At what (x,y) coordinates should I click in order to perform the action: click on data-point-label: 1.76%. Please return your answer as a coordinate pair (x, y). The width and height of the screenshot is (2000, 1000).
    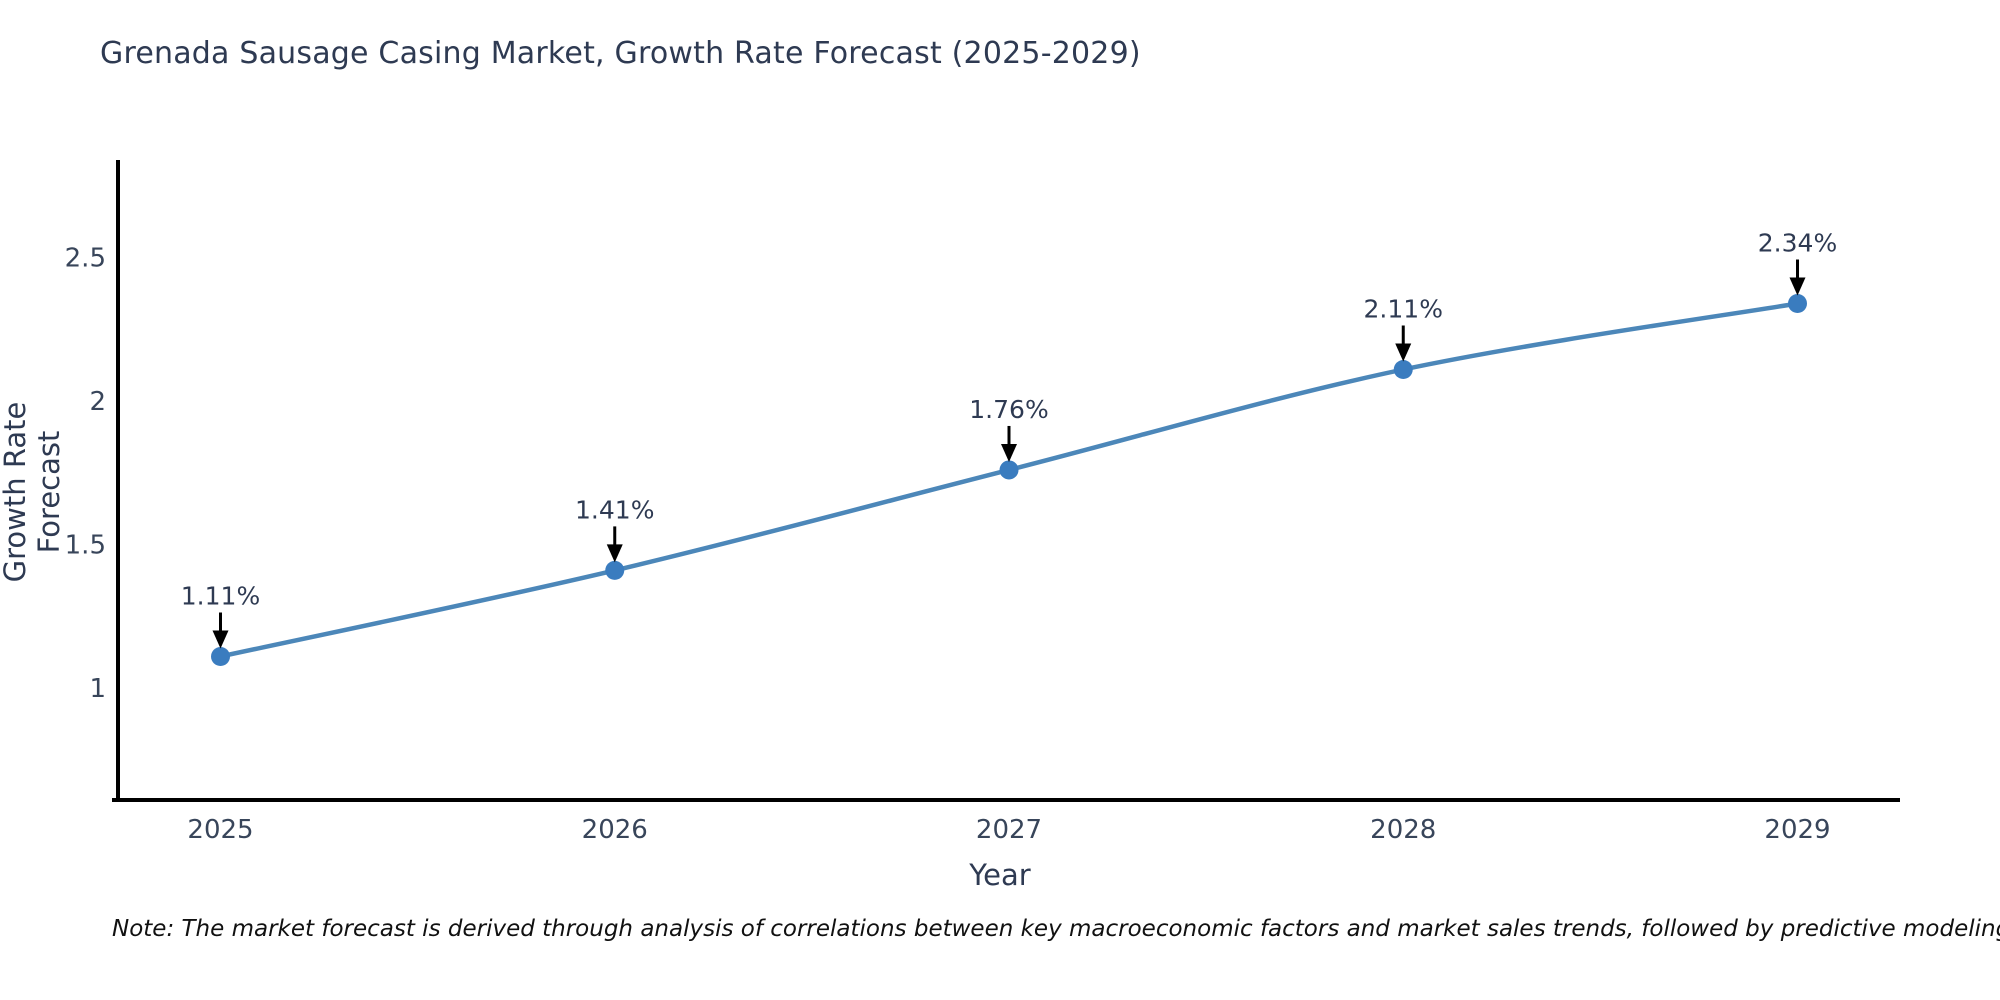
    Looking at the image, I should click on (1008, 409).